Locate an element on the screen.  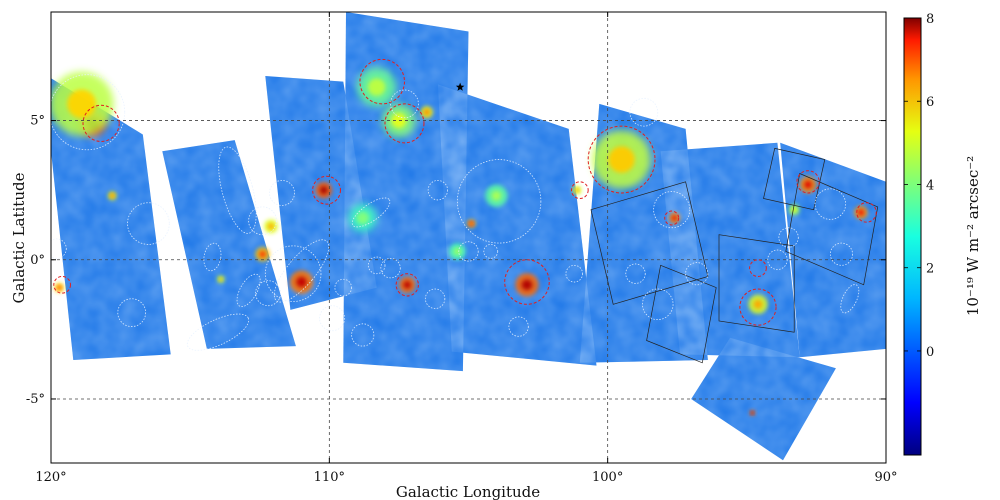
colorbar: 0 2 4 6 8 10⁻¹⁹ W m⁻² arcsec⁻² is located at coordinates (942, 234).